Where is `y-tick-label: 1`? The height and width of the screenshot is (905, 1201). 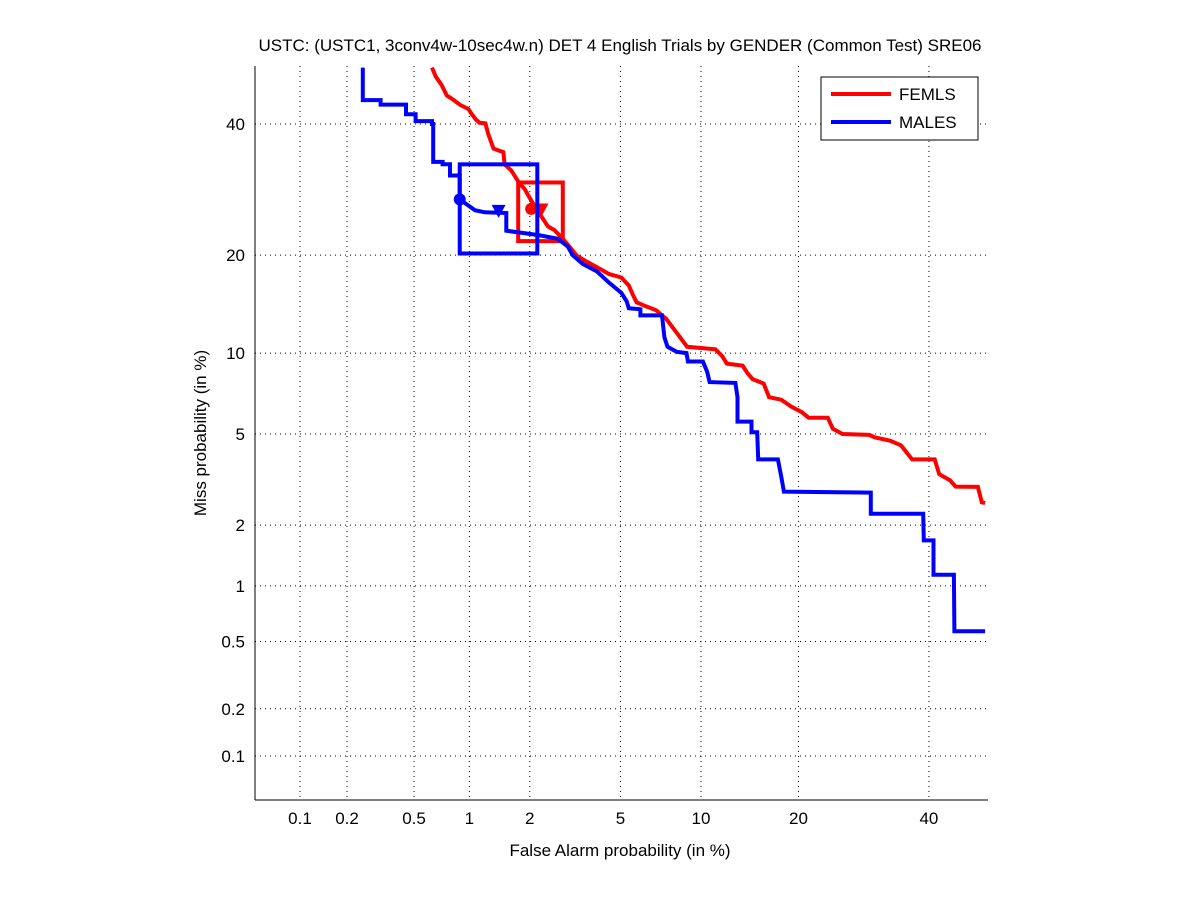
y-tick-label: 1 is located at coordinates (240, 586).